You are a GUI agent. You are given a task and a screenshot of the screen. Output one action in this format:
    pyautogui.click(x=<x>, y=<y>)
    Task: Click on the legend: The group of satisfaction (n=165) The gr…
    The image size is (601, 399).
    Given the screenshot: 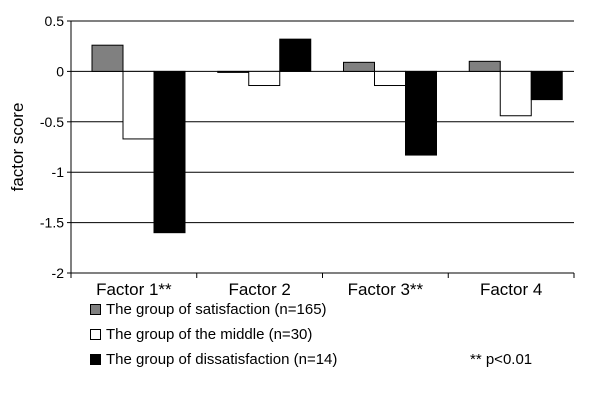 What is the action you would take?
    pyautogui.click(x=213, y=334)
    